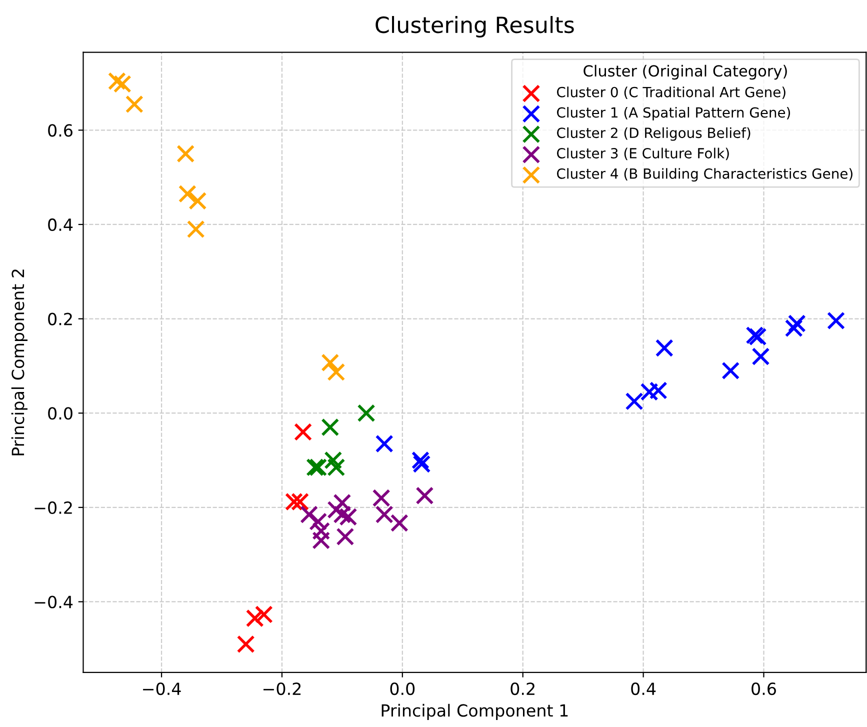 This screenshot has height=727, width=867. Describe the element at coordinates (475, 712) in the screenshot. I see `x-axis-title: Principal Component 1` at that location.